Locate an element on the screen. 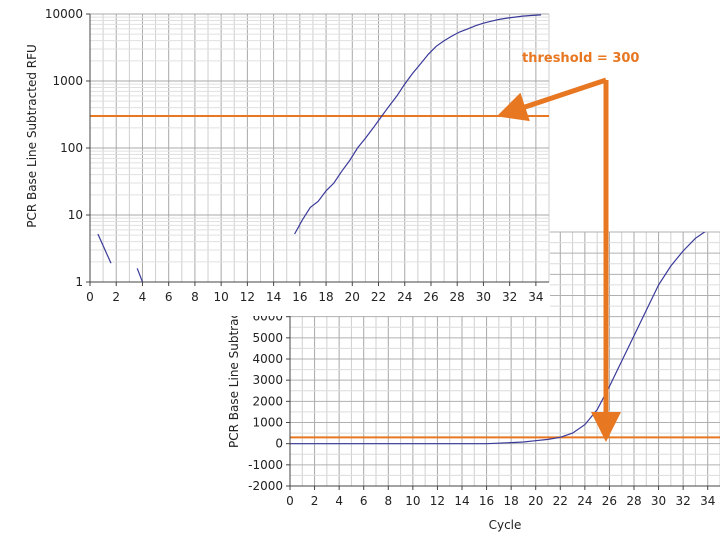  top-x-tick-label: 26 is located at coordinates (430, 297).